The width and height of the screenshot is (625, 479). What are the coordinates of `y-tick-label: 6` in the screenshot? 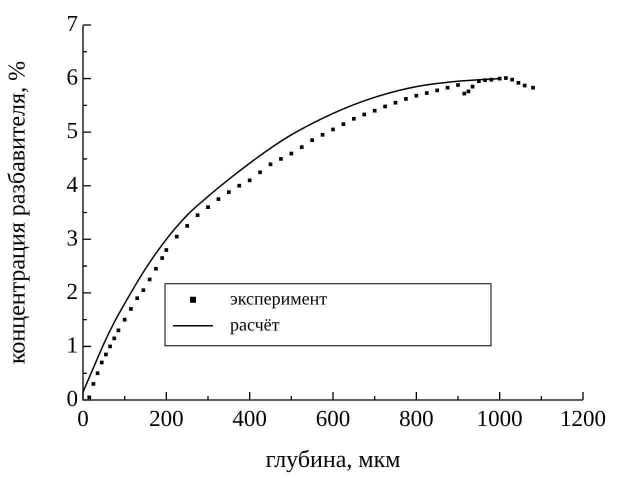 It's located at (72, 77).